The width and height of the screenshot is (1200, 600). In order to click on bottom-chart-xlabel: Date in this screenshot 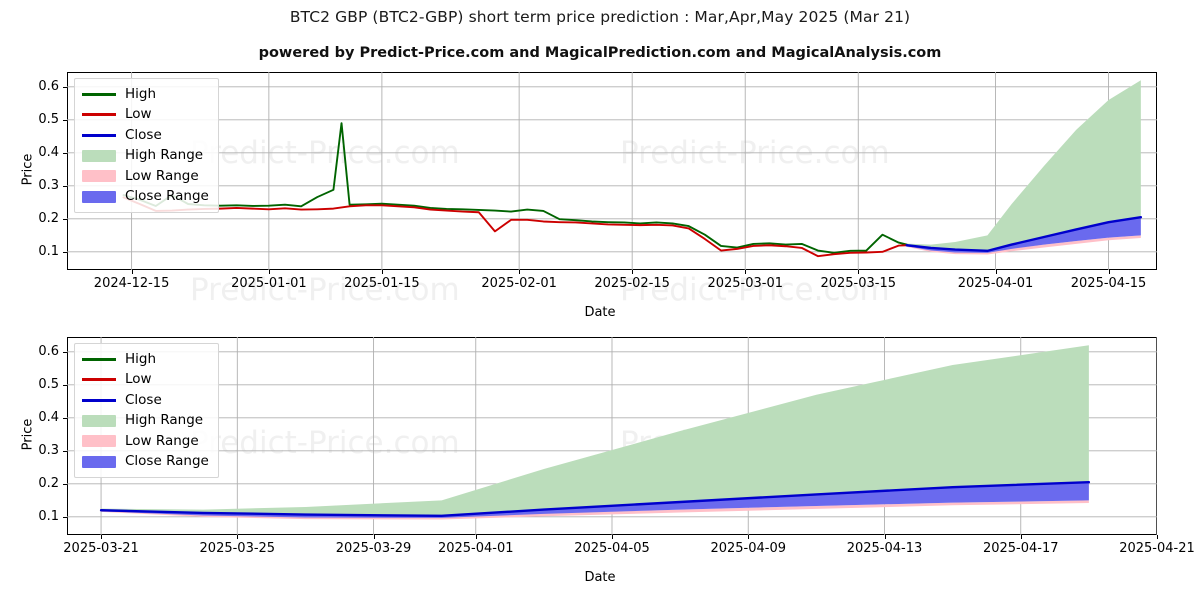, I will do `click(600, 577)`.